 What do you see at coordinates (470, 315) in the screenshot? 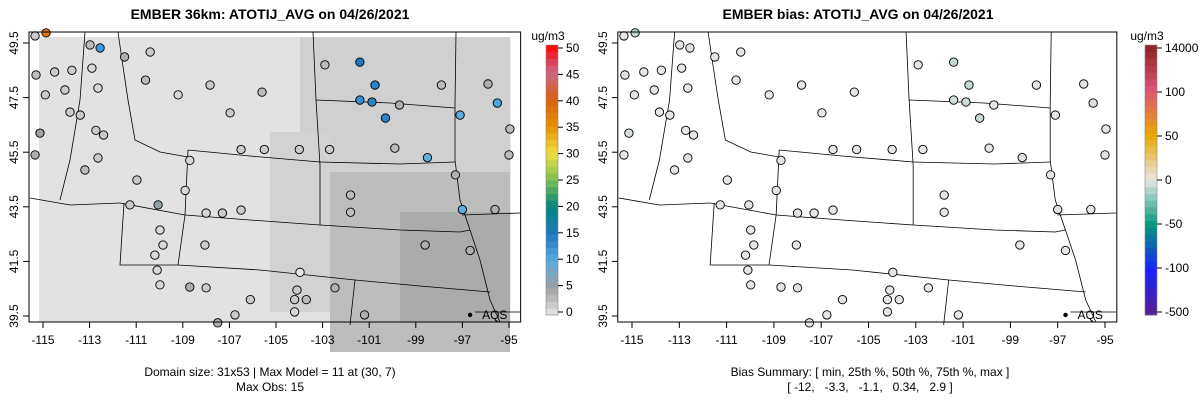
I see `aqs-site-dot` at bounding box center [470, 315].